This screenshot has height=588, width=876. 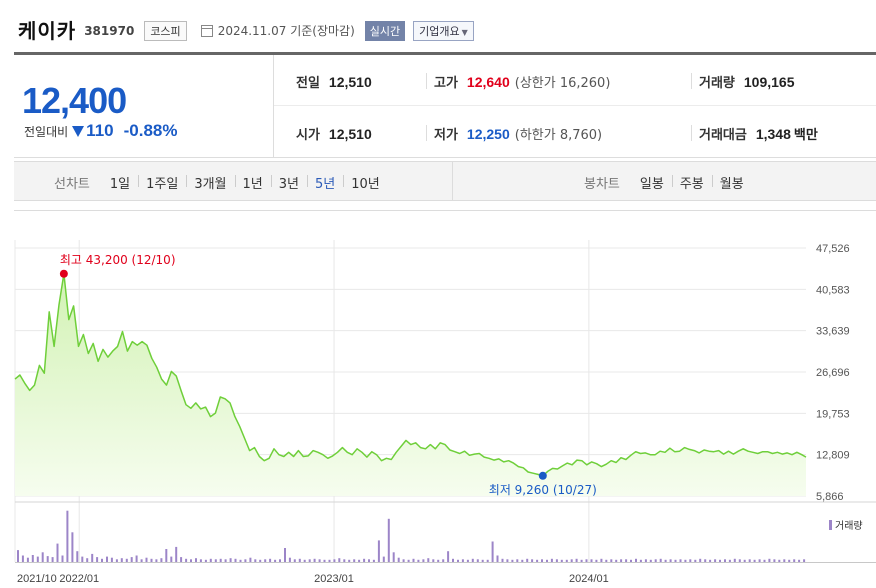 What do you see at coordinates (365, 182) in the screenshot?
I see `tab-line-6: 10년` at bounding box center [365, 182].